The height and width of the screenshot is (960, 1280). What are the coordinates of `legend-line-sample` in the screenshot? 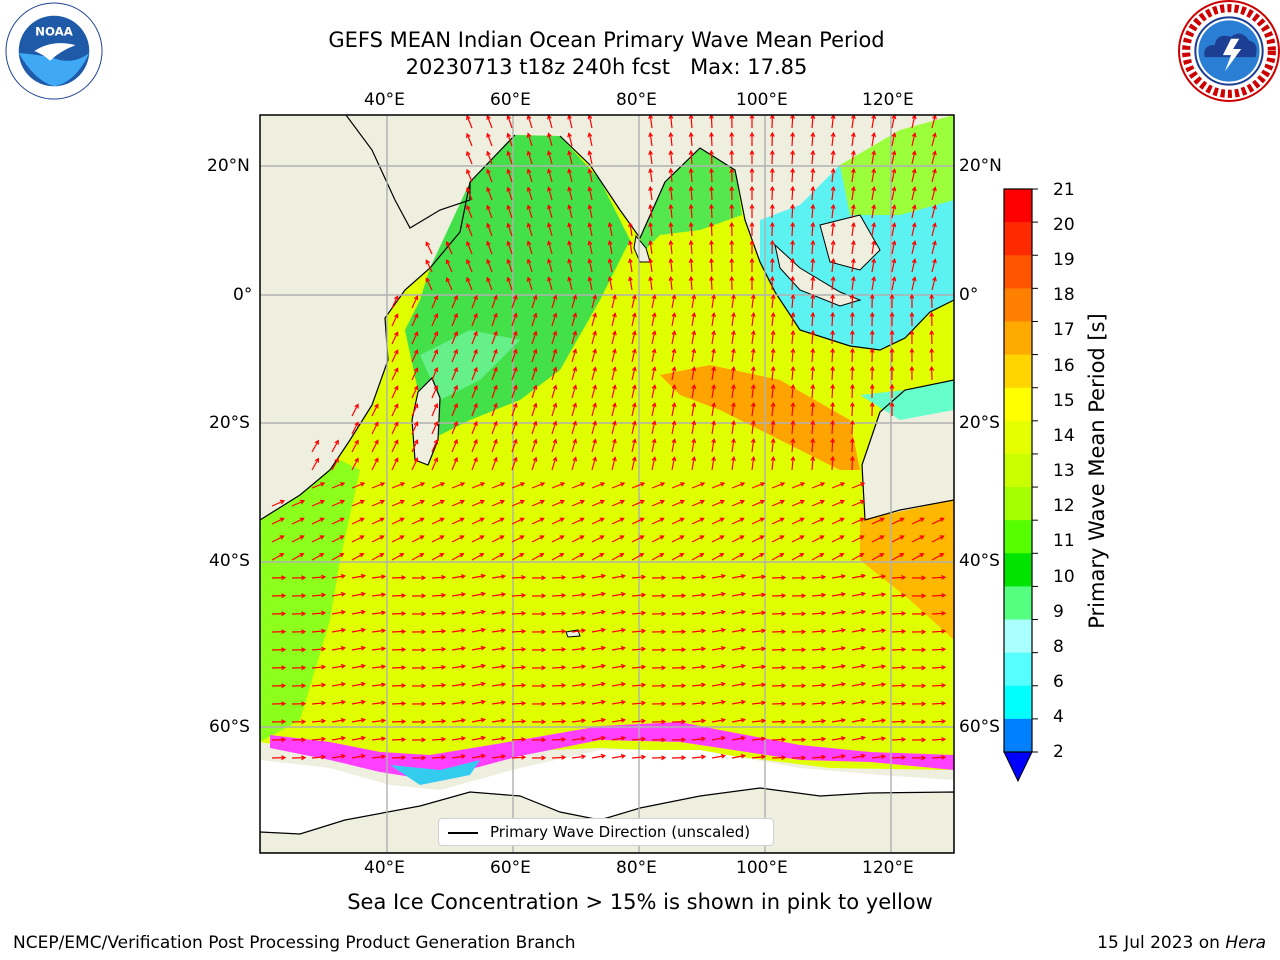 It's located at (463, 833).